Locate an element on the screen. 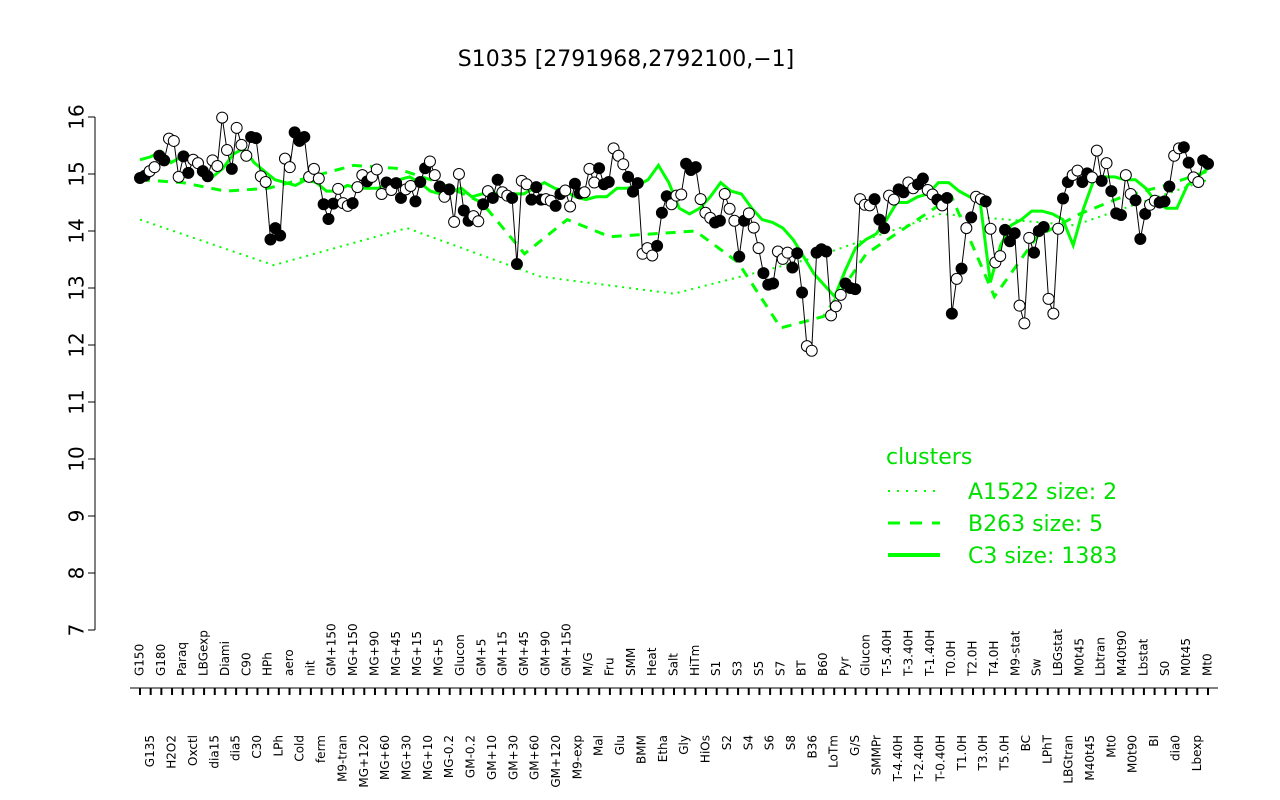  x-tick-label: T-1.40H is located at coordinates (930, 653).